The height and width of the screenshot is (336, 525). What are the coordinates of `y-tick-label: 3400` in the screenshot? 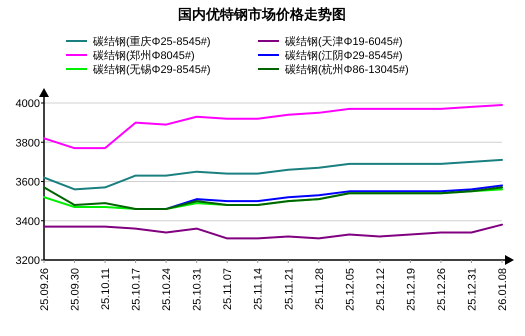 It's located at (28, 222).